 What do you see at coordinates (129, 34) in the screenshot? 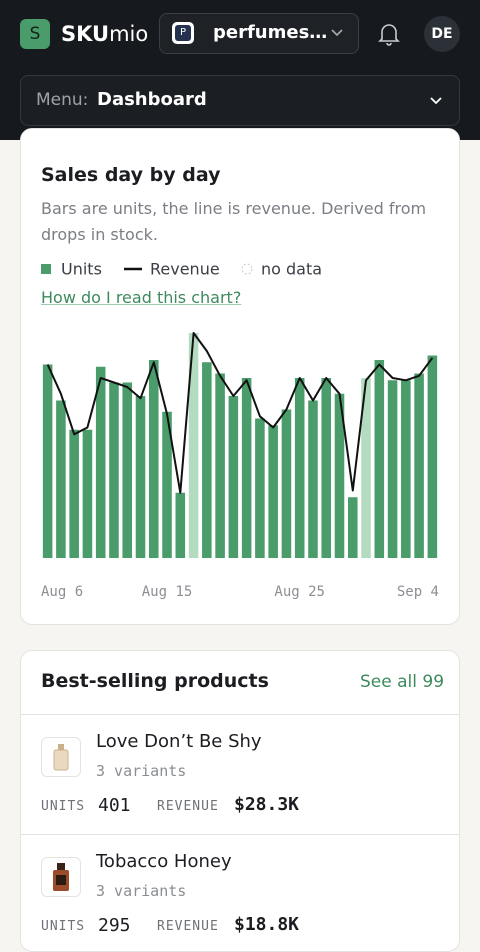
I see `brand-rest: mio` at bounding box center [129, 34].